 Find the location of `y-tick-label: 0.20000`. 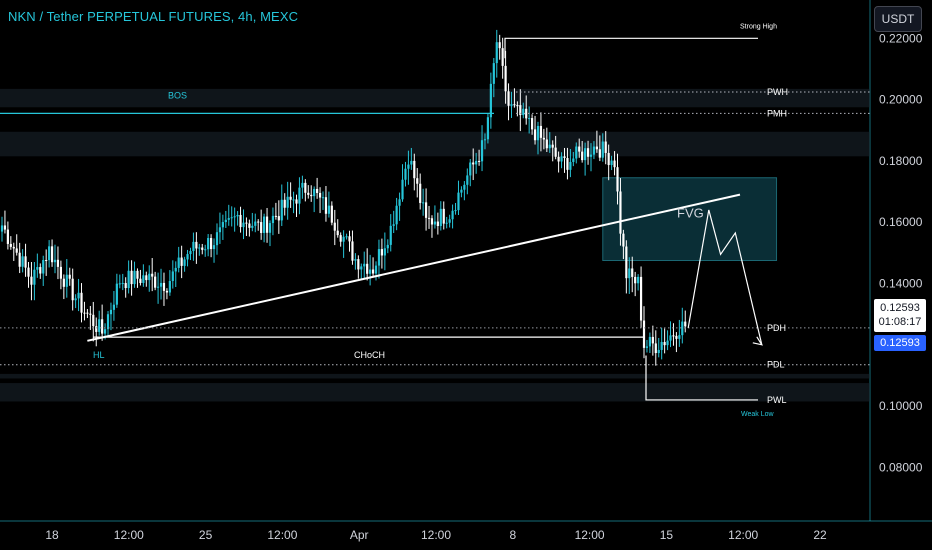

y-tick-label: 0.20000 is located at coordinates (901, 100).